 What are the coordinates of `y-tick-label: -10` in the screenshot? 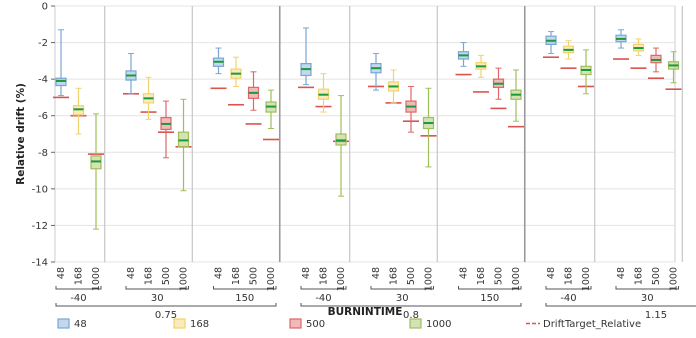 It's located at (40, 189).